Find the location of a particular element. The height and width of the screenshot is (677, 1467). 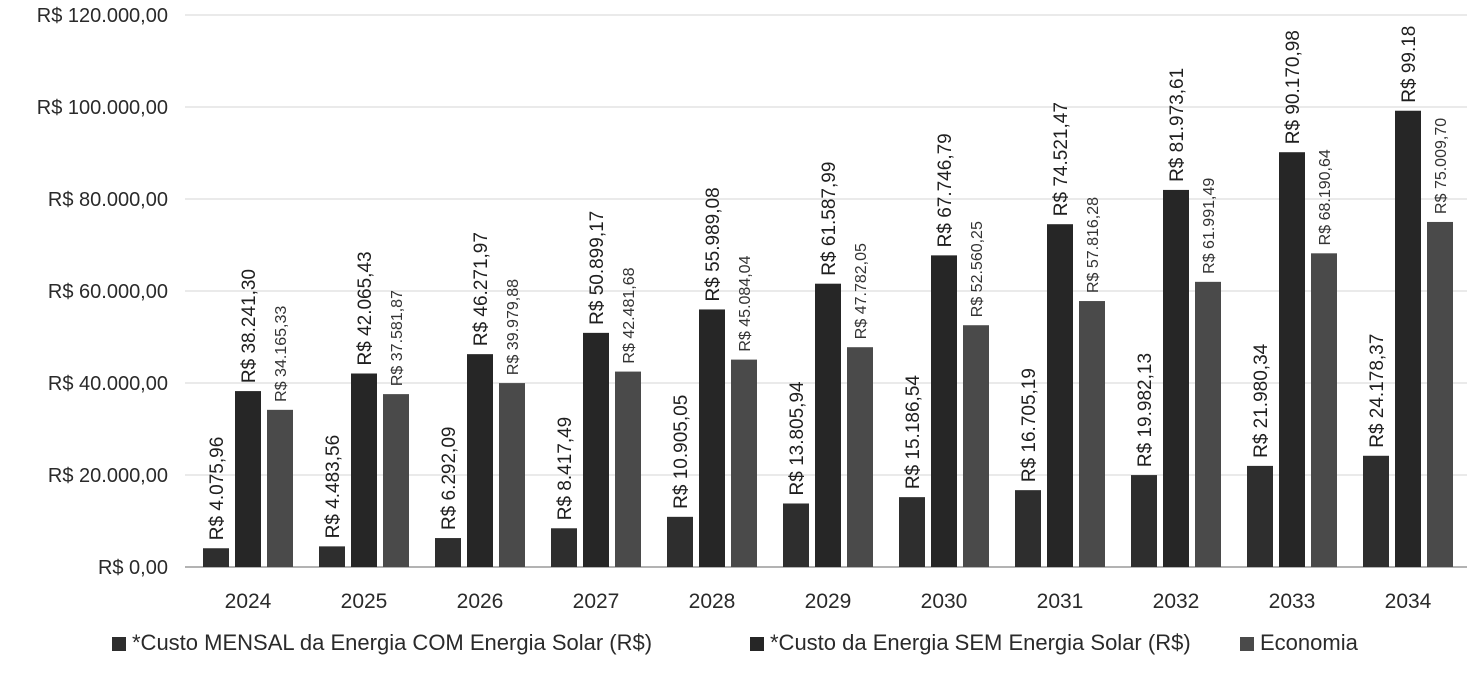

data-label: R$ 37.581,87 is located at coordinates (397, 338).